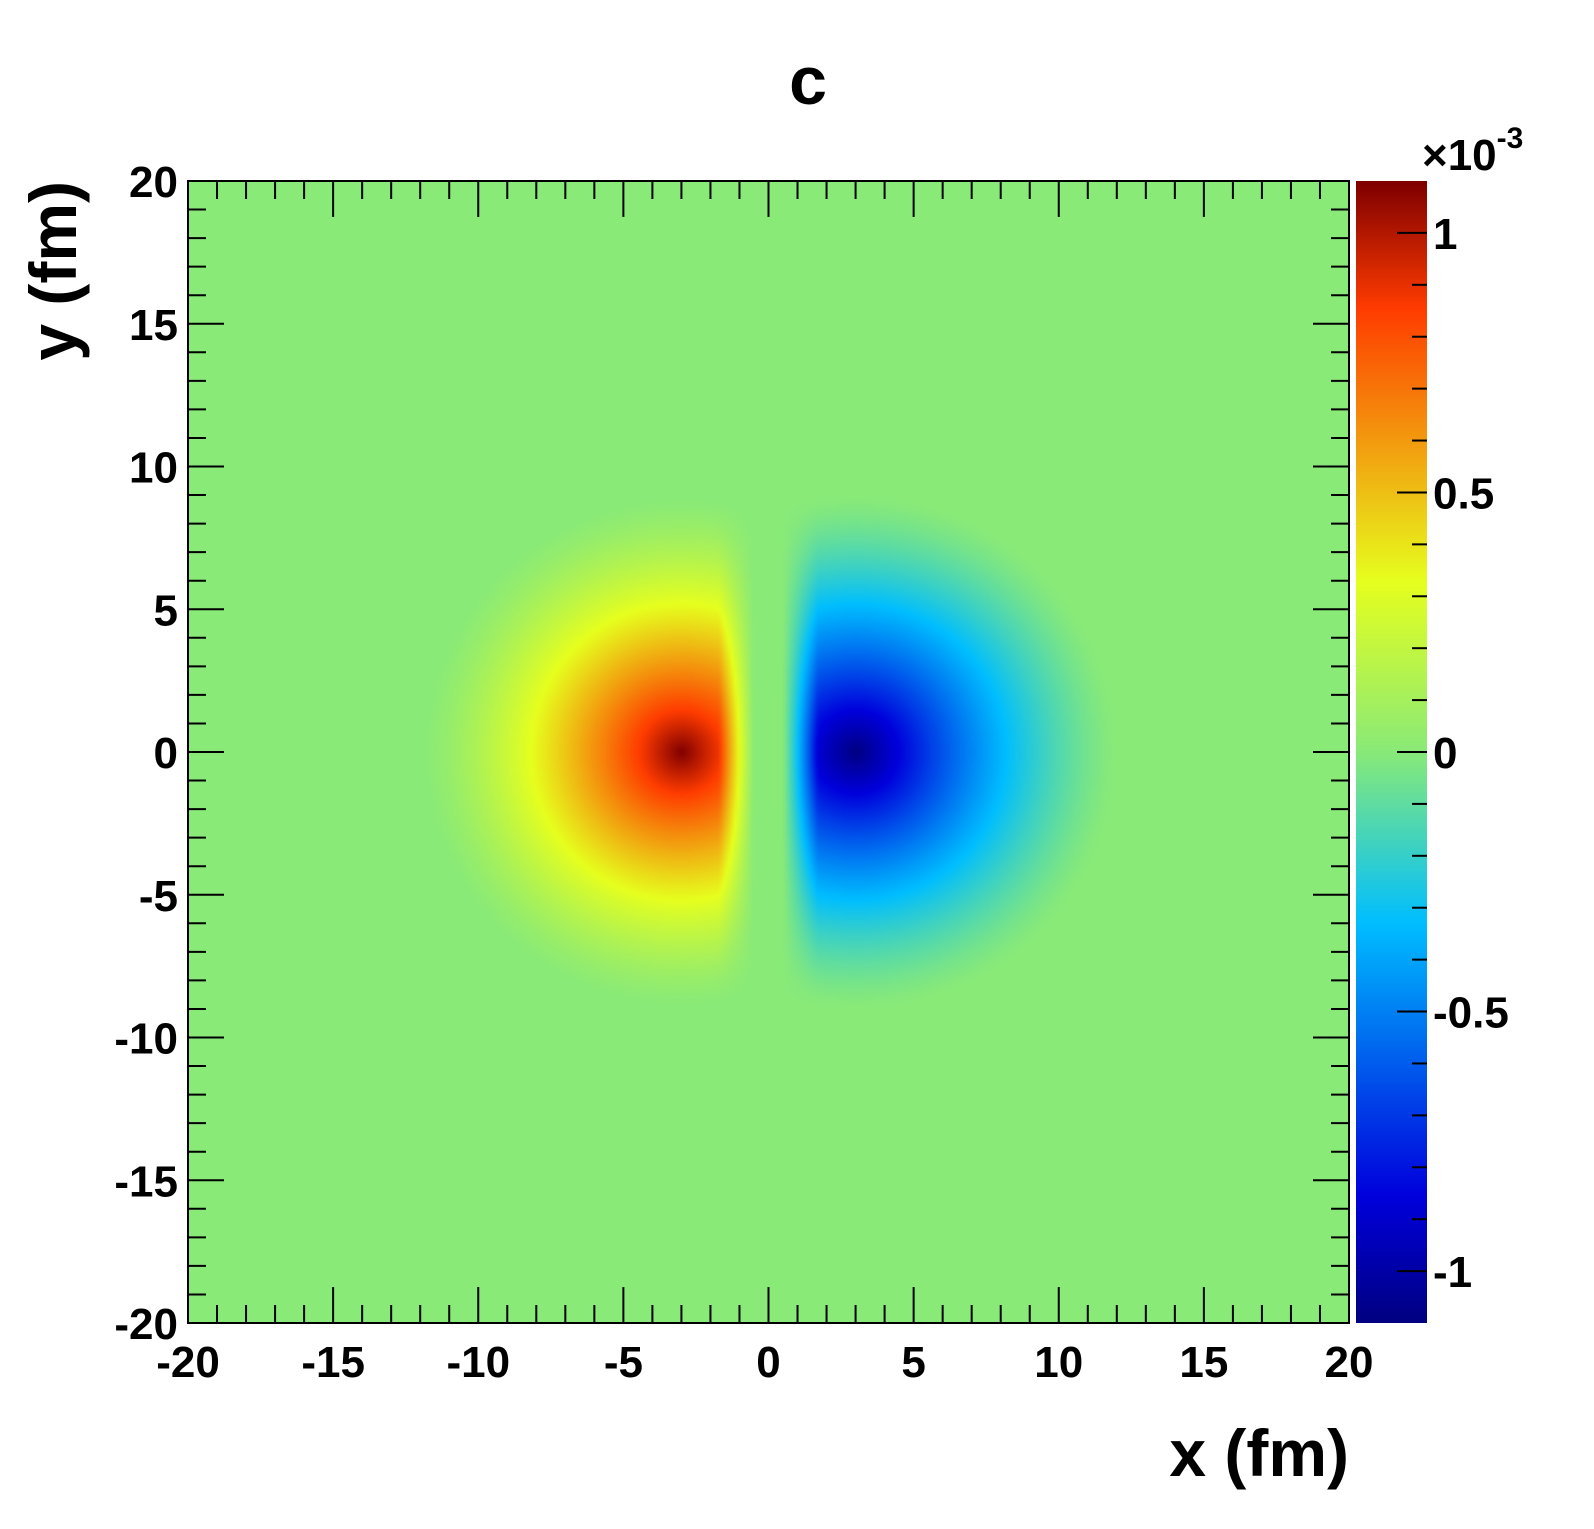 Image resolution: width=1594 pixels, height=1529 pixels. I want to click on x-tick-label: 20, so click(1349, 1362).